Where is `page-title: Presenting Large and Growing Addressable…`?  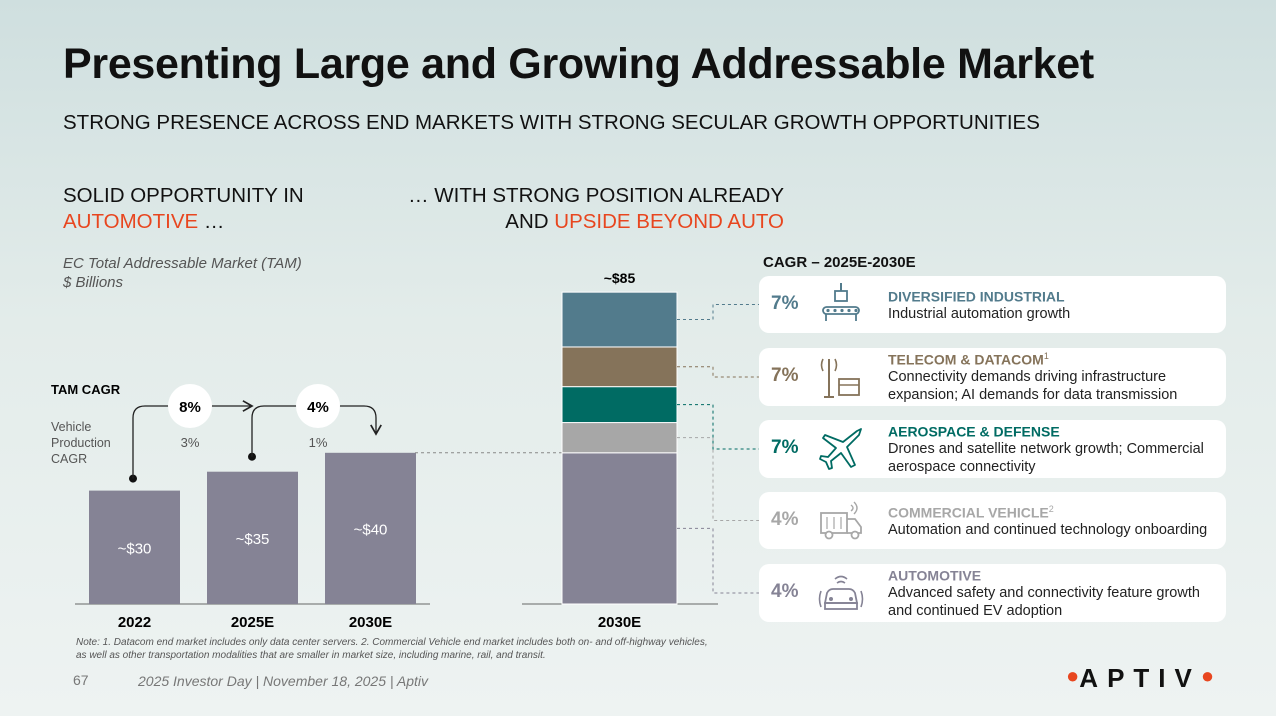
page-title: Presenting Large and Growing Addressable… is located at coordinates (578, 64).